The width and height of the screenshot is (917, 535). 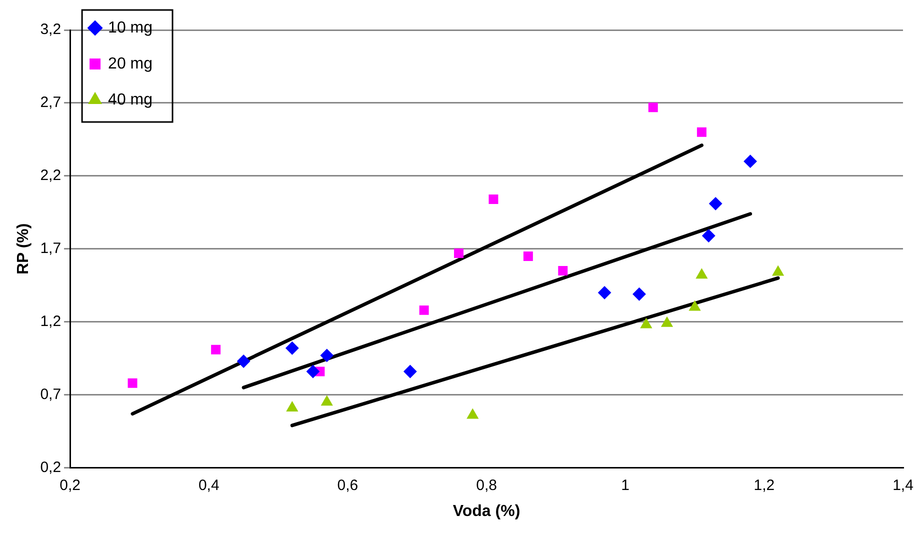 I want to click on y-tick-label: 1,2, so click(x=51, y=321).